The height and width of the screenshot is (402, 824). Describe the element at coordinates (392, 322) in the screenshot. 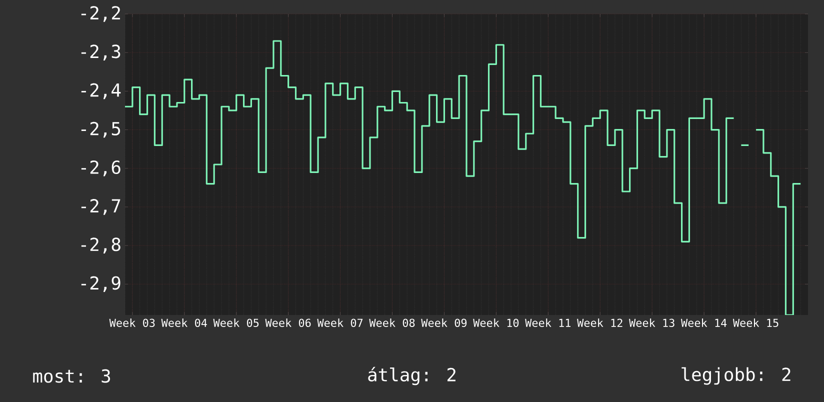

I see `x-tick-label: Week 08` at that location.